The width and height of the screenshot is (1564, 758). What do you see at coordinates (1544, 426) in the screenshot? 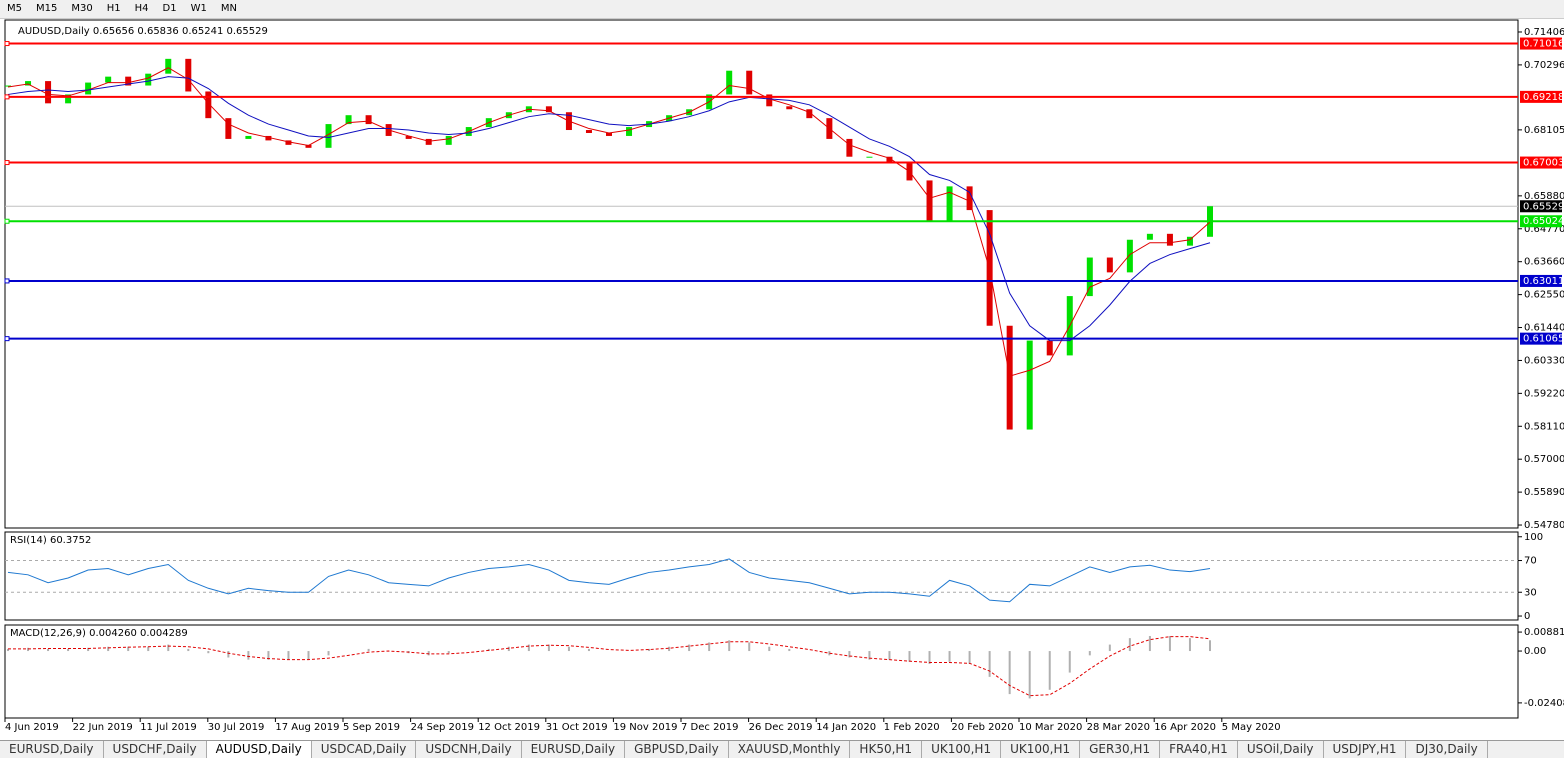
I see `y-tick-label: 0.58110` at bounding box center [1544, 426].